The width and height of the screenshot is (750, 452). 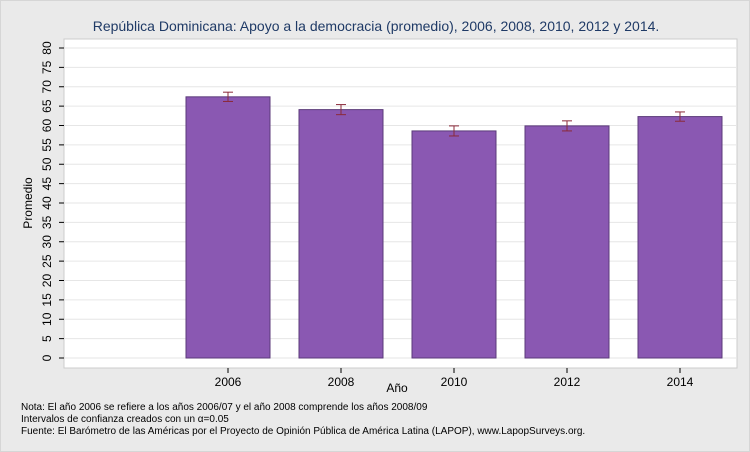 What do you see at coordinates (47, 106) in the screenshot?
I see `y-tick-label: 65` at bounding box center [47, 106].